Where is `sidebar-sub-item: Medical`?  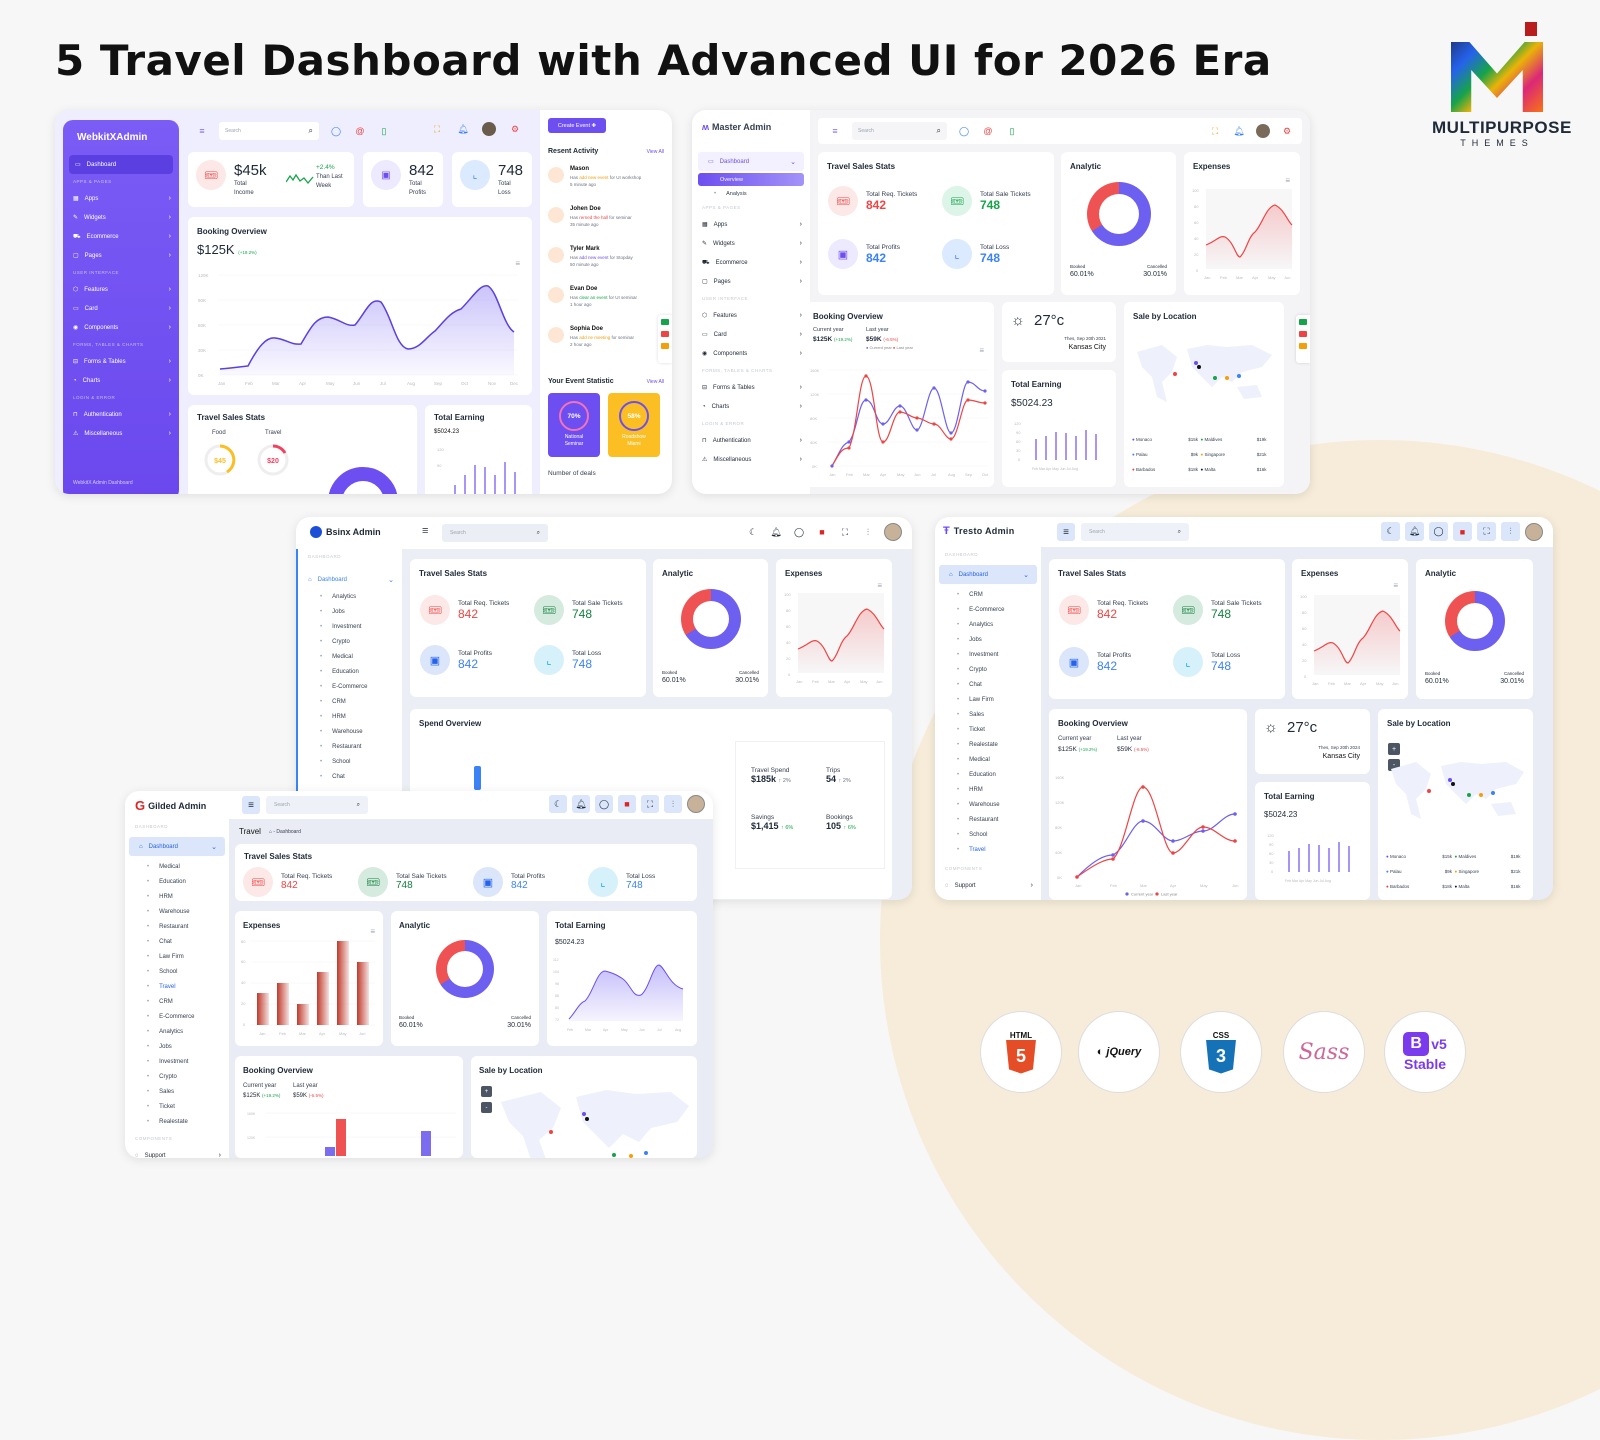 sidebar-sub-item: Medical is located at coordinates (177, 866).